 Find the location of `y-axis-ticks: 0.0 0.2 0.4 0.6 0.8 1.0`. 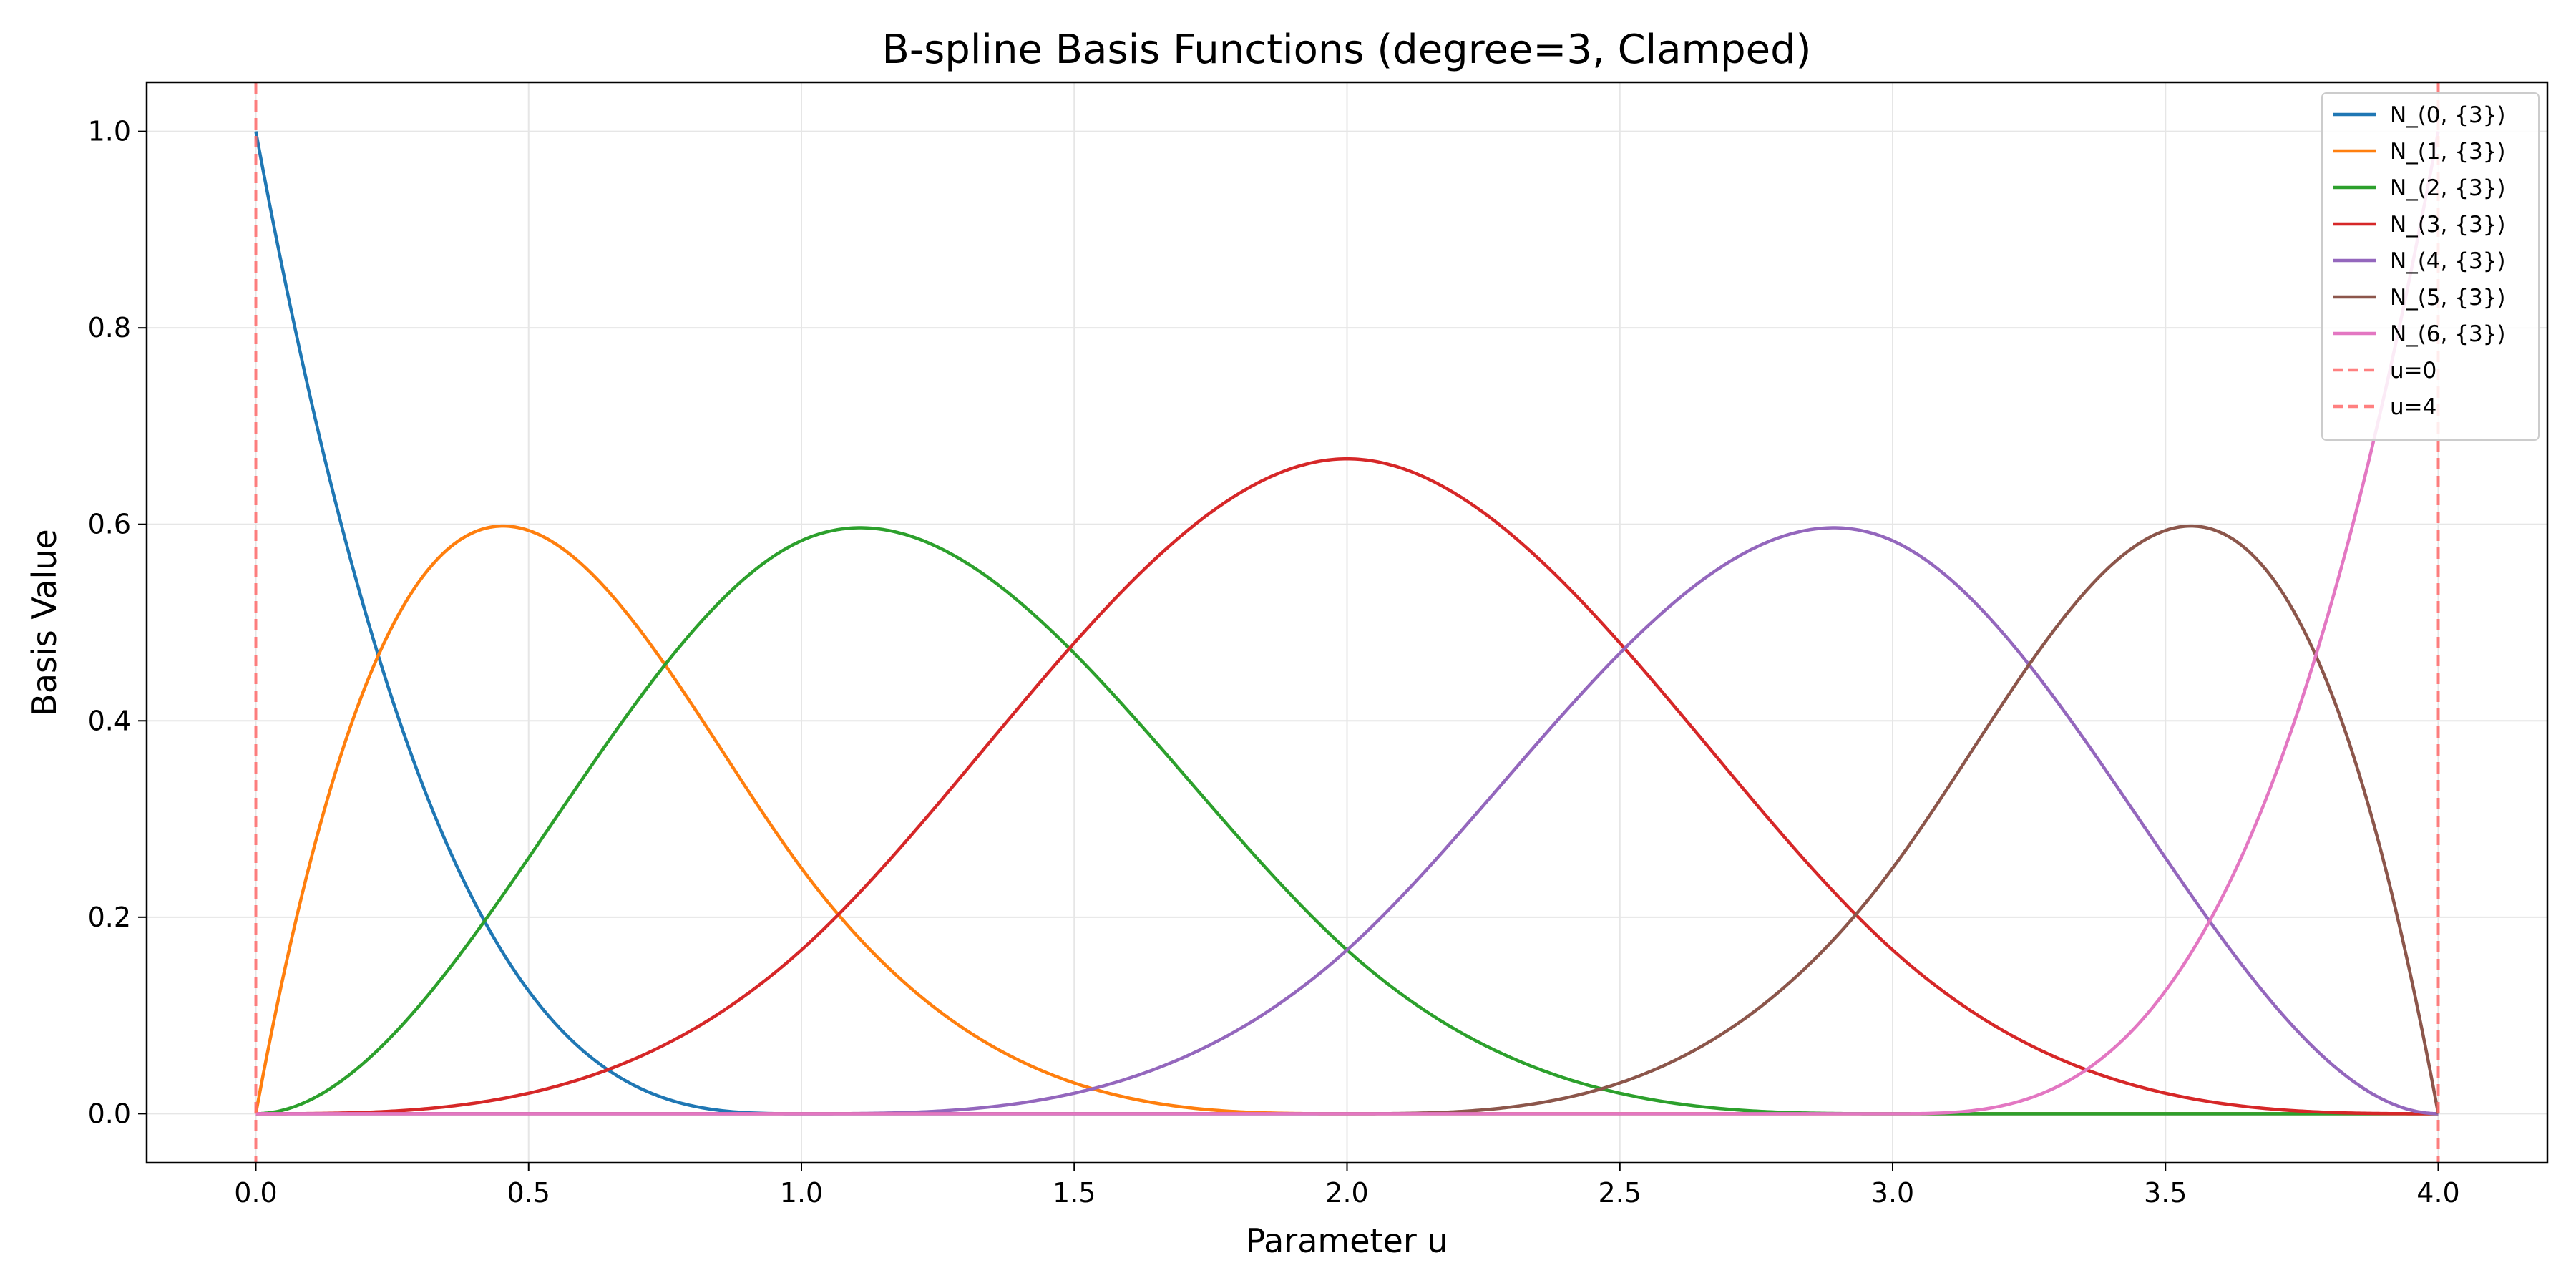

y-axis-ticks: 0.0 0.2 0.4 0.6 0.8 1.0 is located at coordinates (117, 622).